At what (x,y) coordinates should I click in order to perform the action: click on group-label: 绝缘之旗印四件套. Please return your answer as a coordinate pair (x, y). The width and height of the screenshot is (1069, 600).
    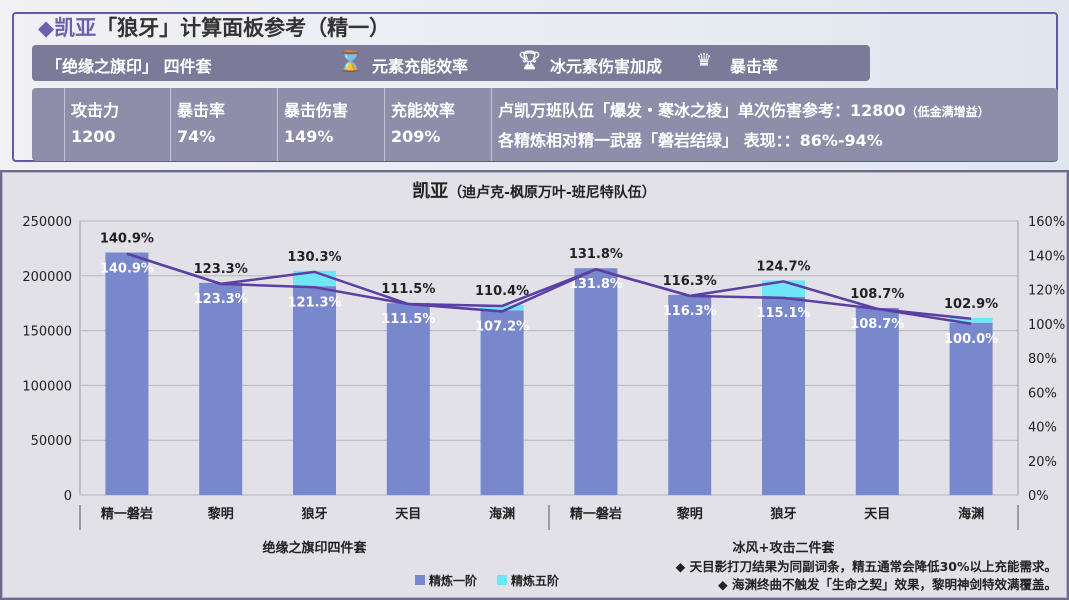
    Looking at the image, I should click on (314, 548).